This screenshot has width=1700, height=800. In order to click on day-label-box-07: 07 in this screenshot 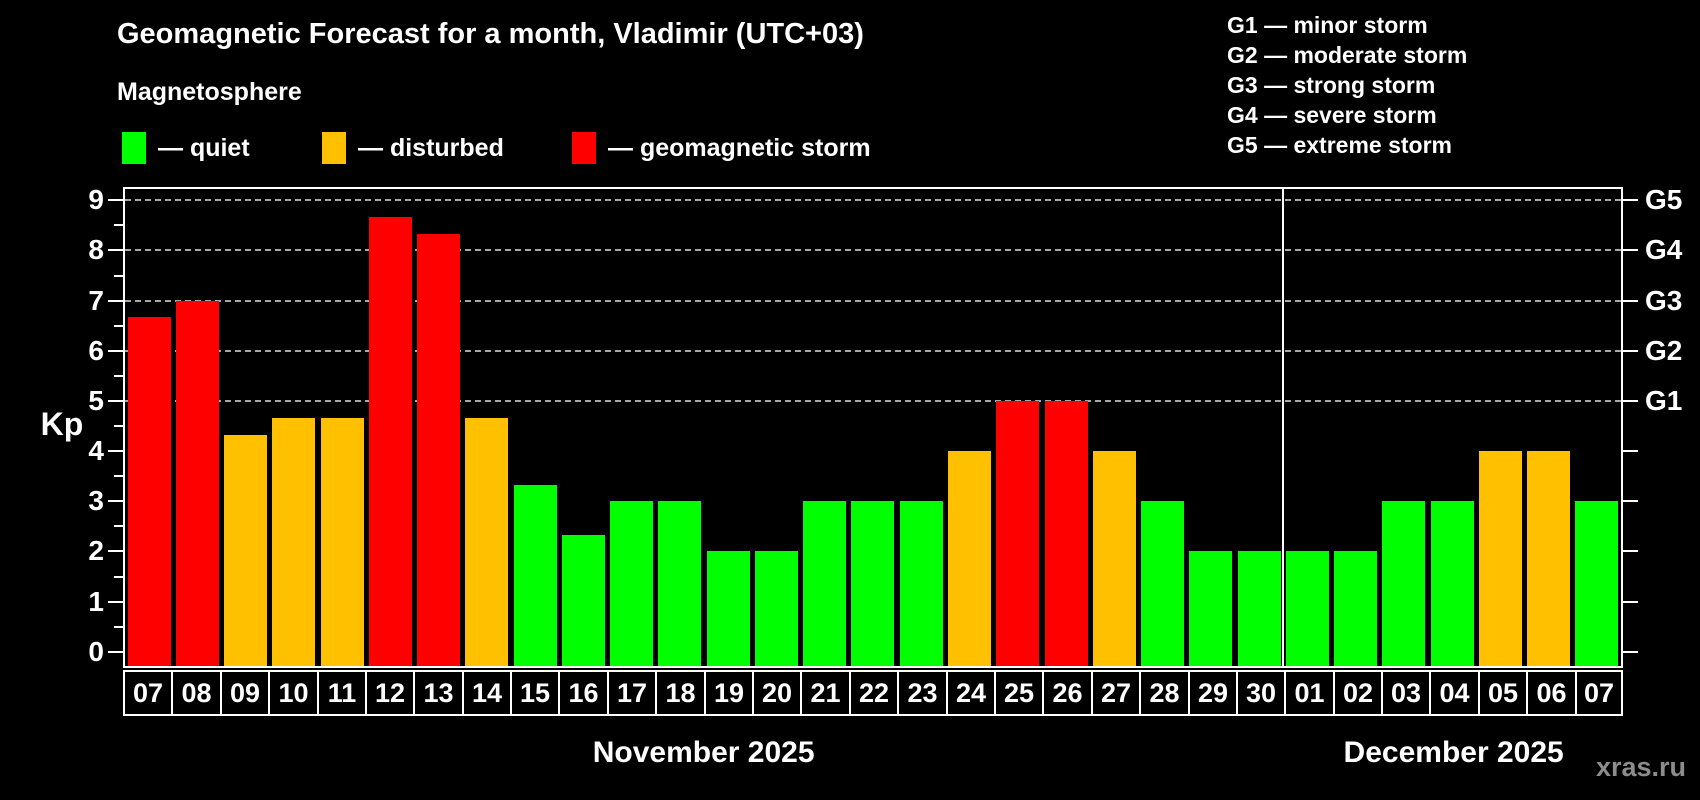, I will do `click(147, 693)`.